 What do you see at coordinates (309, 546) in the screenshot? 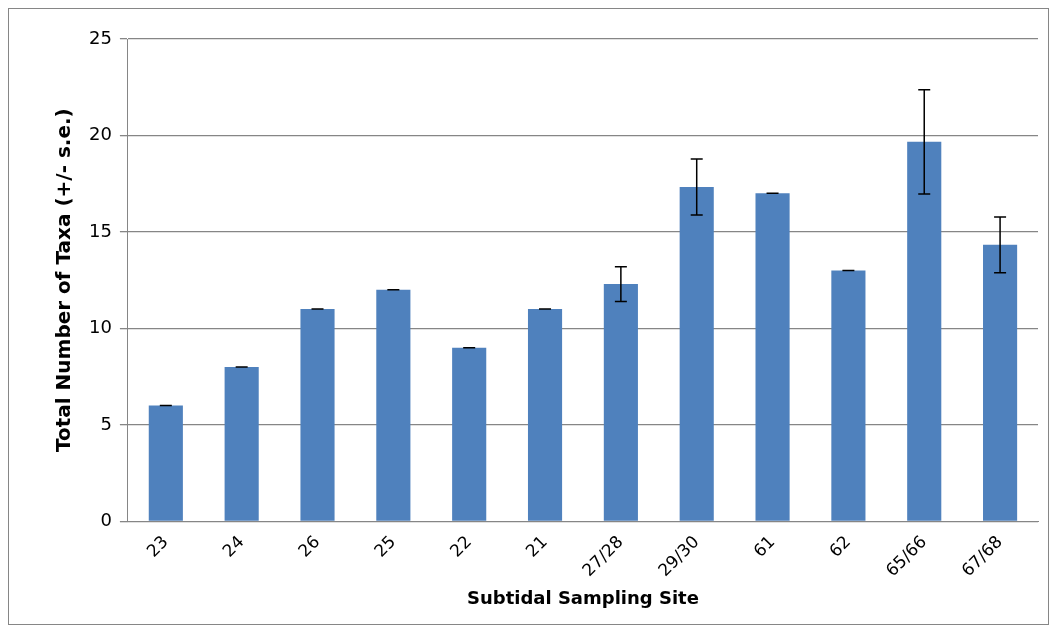
I see `x-tick-label: 26` at bounding box center [309, 546].